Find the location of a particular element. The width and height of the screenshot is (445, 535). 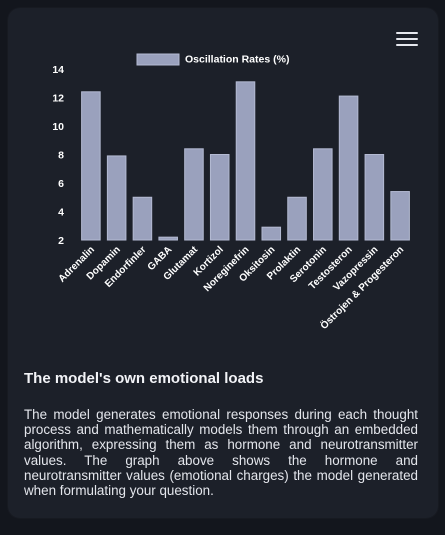

y-tick-label: 2 is located at coordinates (61, 241).